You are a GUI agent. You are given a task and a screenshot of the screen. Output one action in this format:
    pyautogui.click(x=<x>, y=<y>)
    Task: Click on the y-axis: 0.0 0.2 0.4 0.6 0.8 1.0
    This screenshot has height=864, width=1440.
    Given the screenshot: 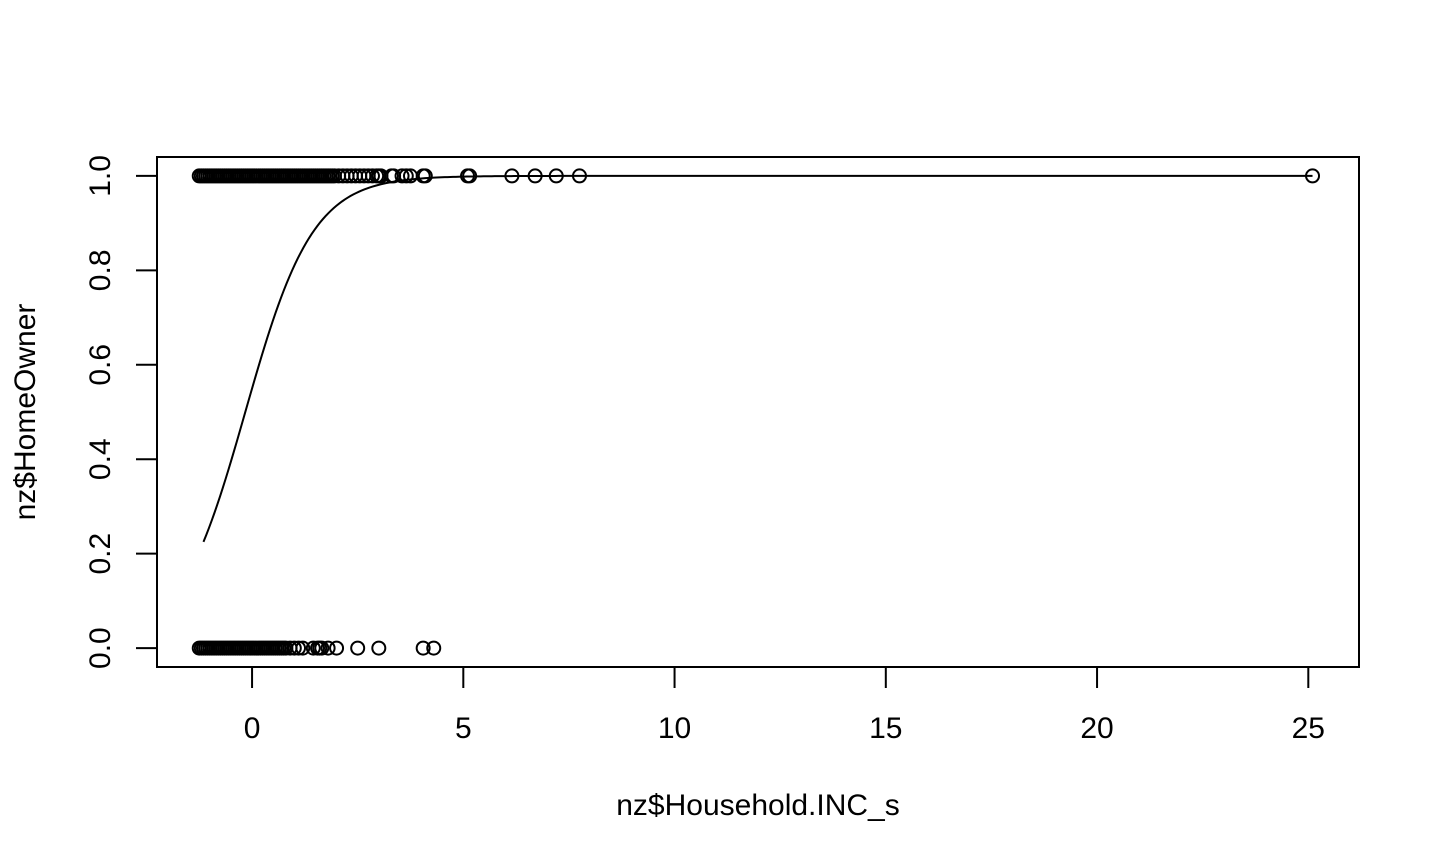 What is the action you would take?
    pyautogui.click(x=121, y=412)
    